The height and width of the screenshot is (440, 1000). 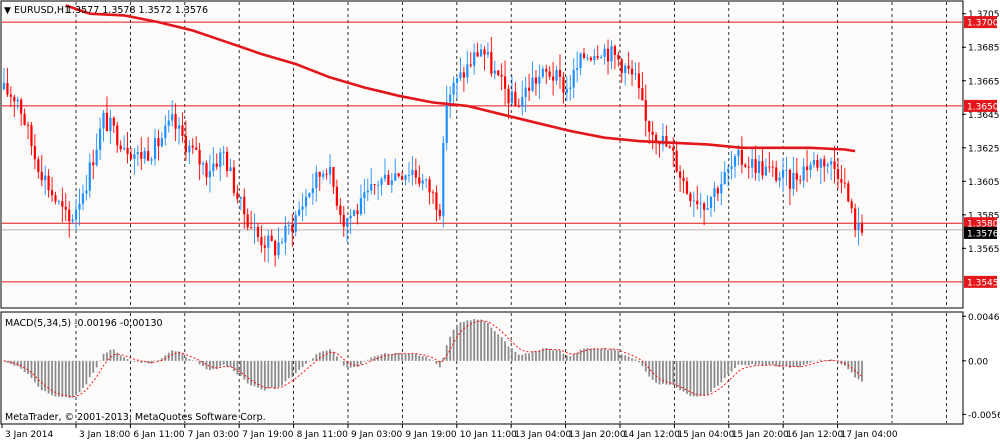 What do you see at coordinates (984, 49) in the screenshot?
I see `price-tick-label: 1.3685` at bounding box center [984, 49].